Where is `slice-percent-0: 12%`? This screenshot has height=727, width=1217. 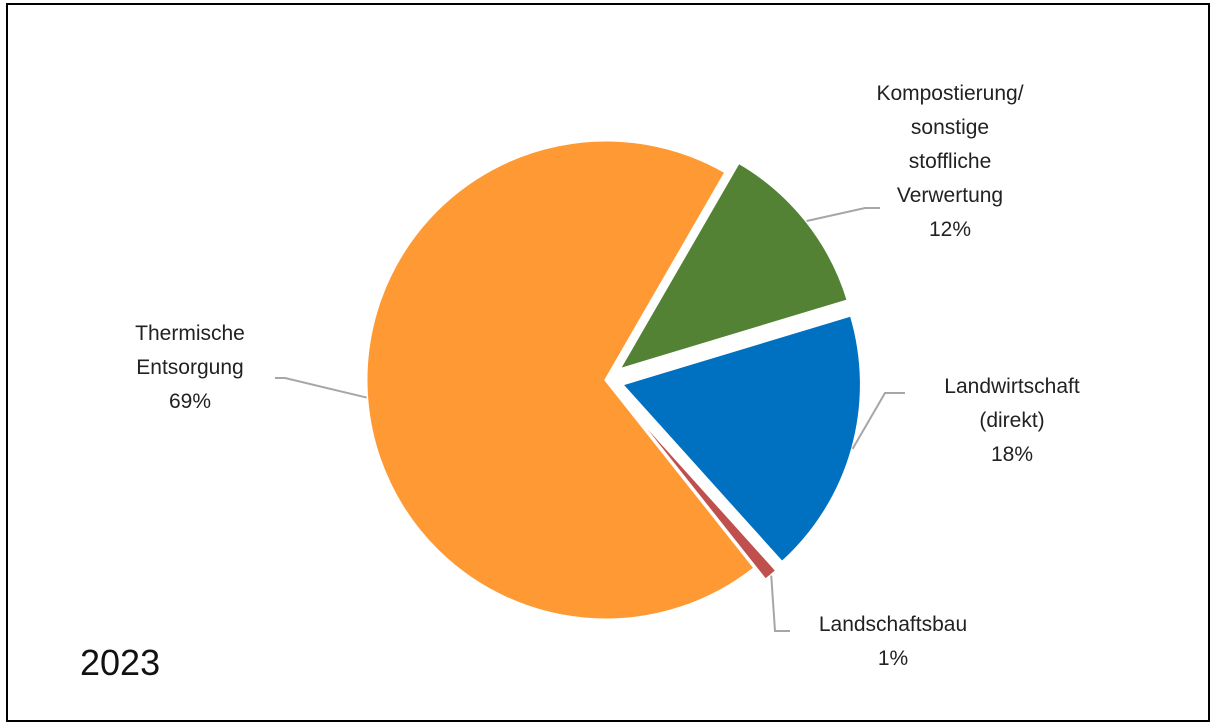 slice-percent-0: 12% is located at coordinates (950, 229).